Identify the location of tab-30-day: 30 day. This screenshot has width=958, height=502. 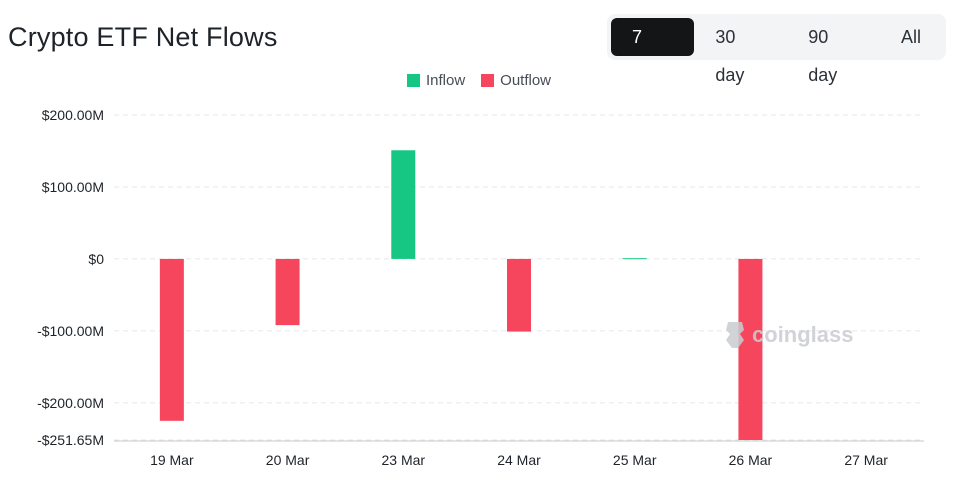
(730, 56).